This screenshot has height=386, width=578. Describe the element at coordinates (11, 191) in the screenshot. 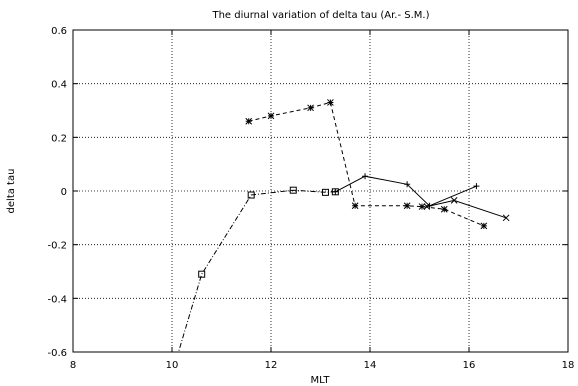

I see `y-axis-label: delta tau` at that location.